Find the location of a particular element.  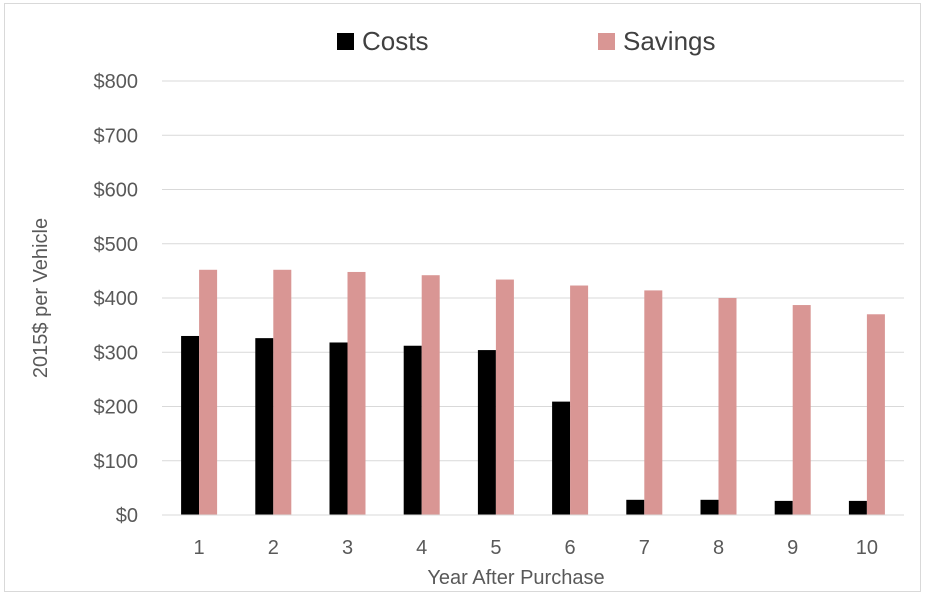

x-tick-label: 5 is located at coordinates (495, 548).